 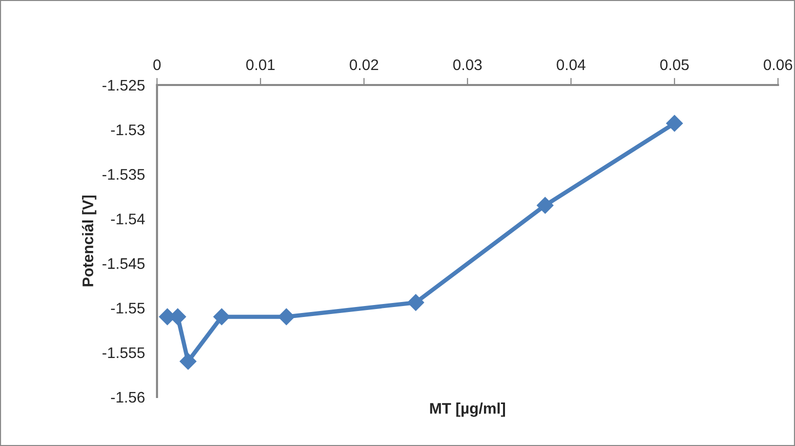 I want to click on y-tick-label: -1.56, so click(x=128, y=397).